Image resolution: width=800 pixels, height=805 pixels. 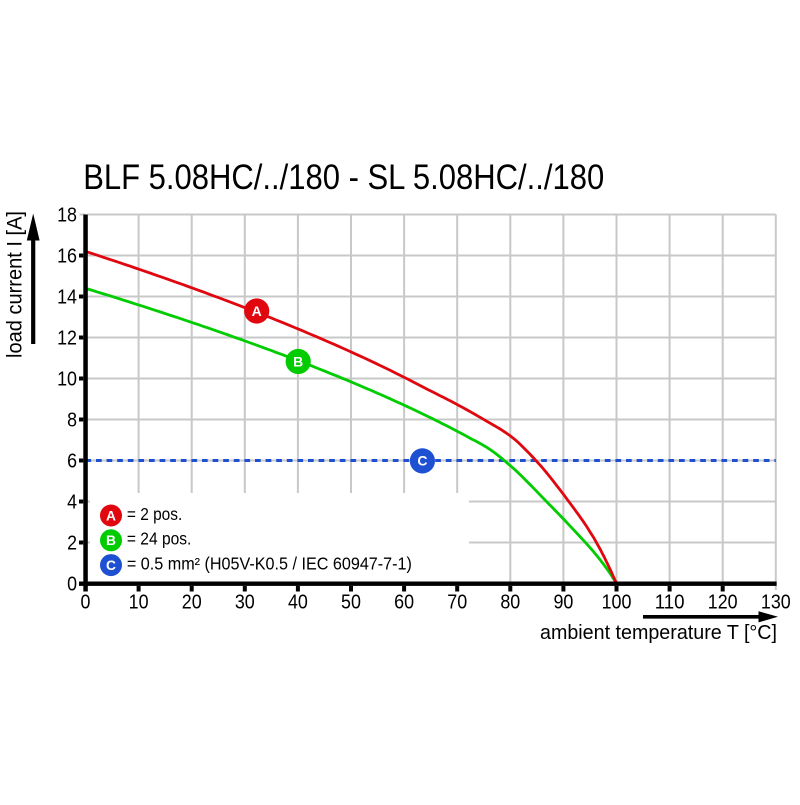 What do you see at coordinates (617, 603) in the screenshot?
I see `svg-text: 100` at bounding box center [617, 603].